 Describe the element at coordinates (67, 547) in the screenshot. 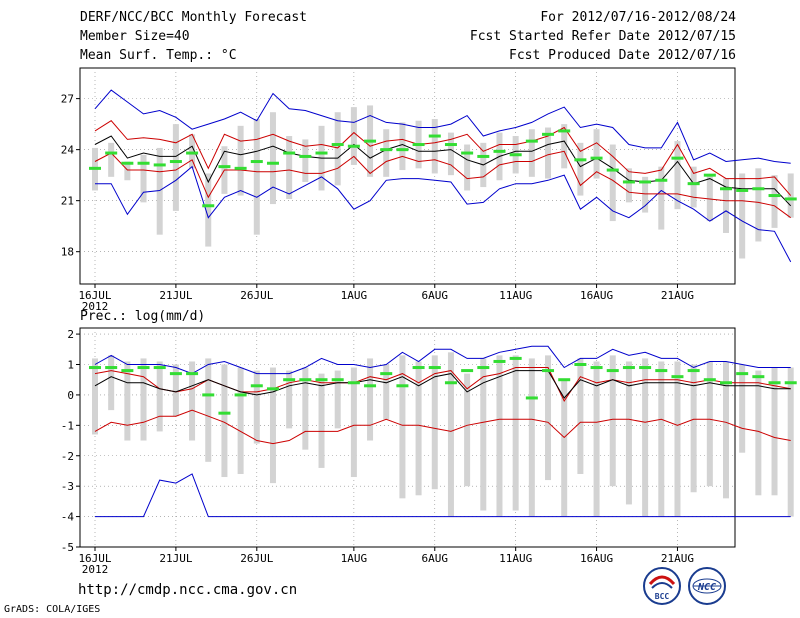

I see `prec-ytick-label-0: -5` at that location.